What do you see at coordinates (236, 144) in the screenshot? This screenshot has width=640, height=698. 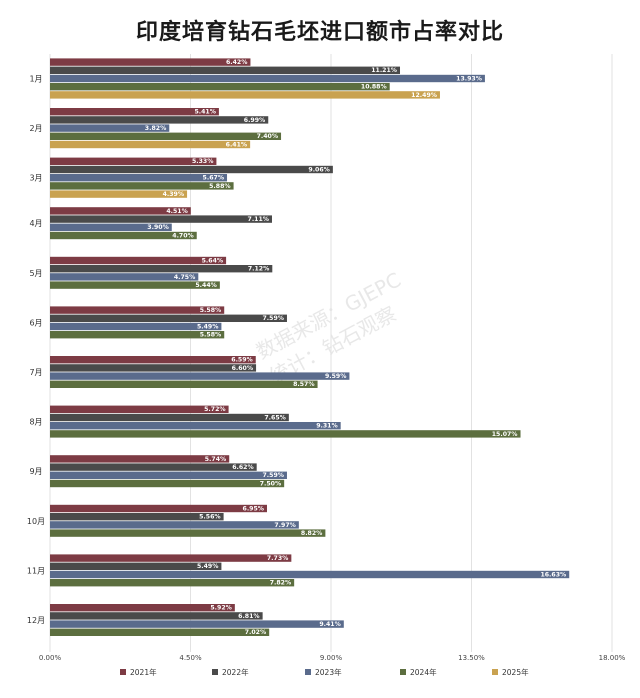 I see `data-label: 6.41%` at bounding box center [236, 144].